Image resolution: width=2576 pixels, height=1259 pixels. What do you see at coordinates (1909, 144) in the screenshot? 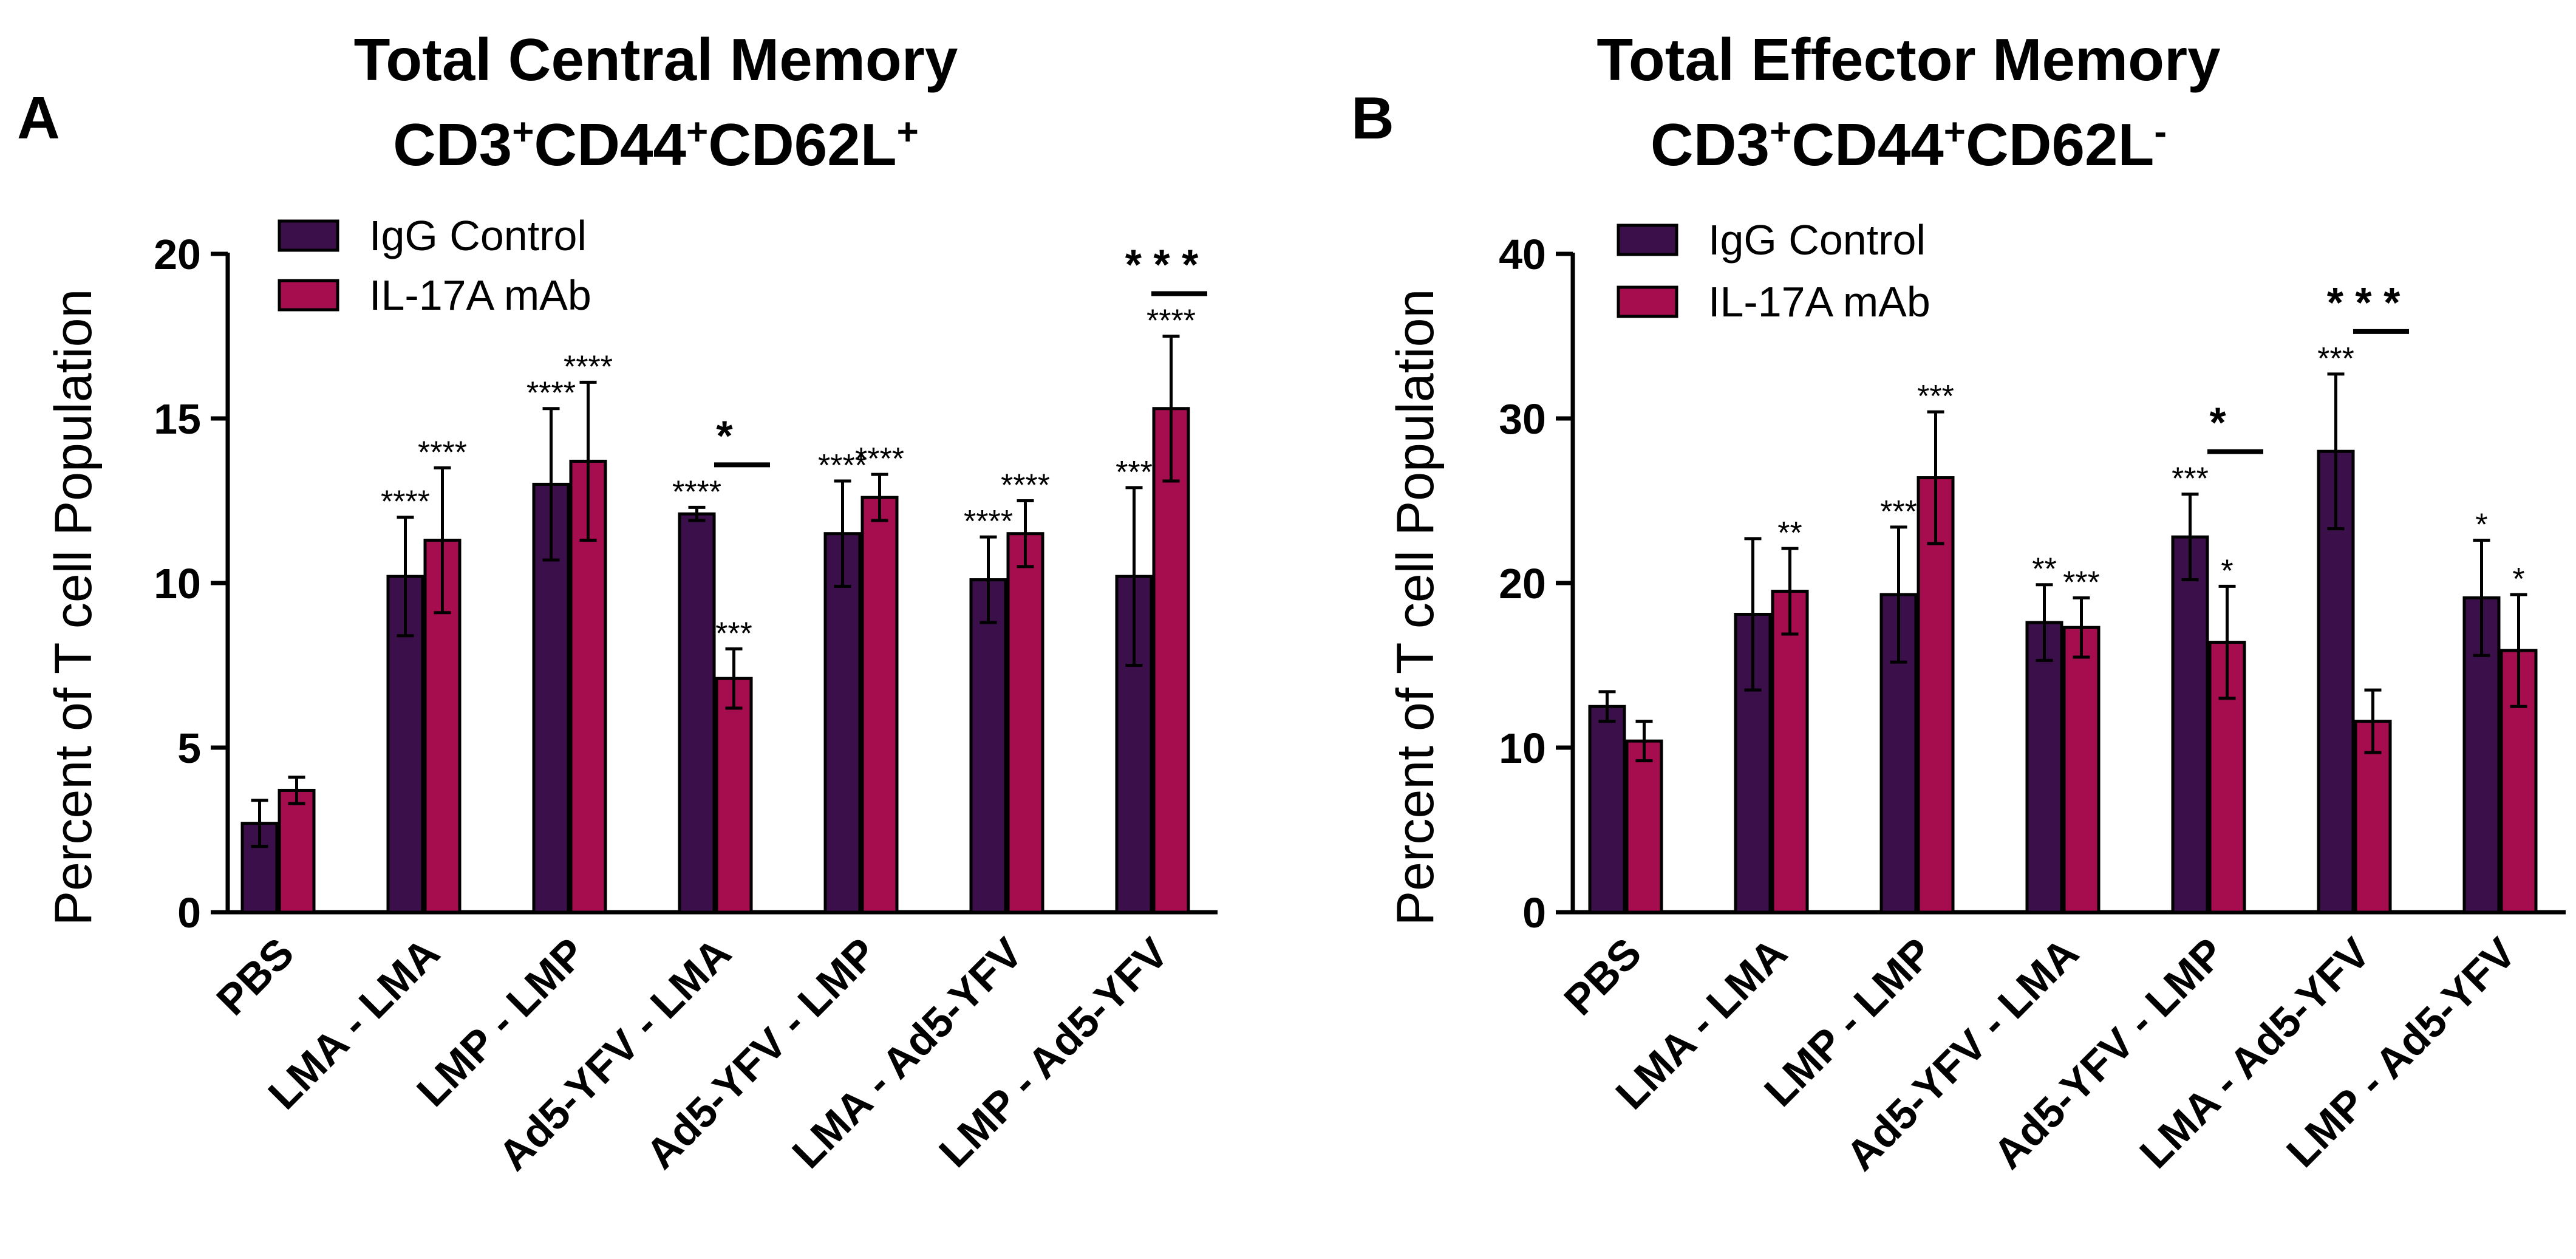
I see `panel-b-title-line2: CD3+CD44+CD62L-` at bounding box center [1909, 144].